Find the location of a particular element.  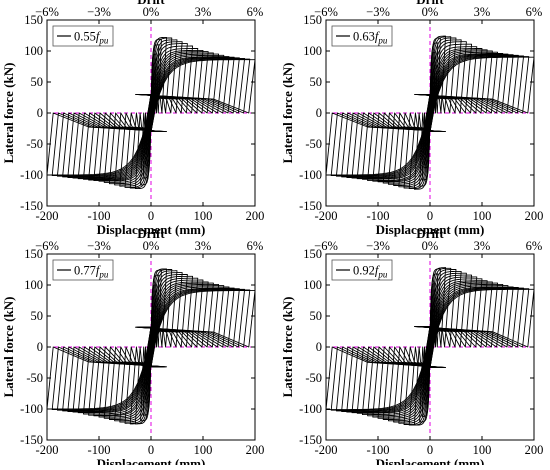

legend-prefix: 0.55 is located at coordinates (85, 37).